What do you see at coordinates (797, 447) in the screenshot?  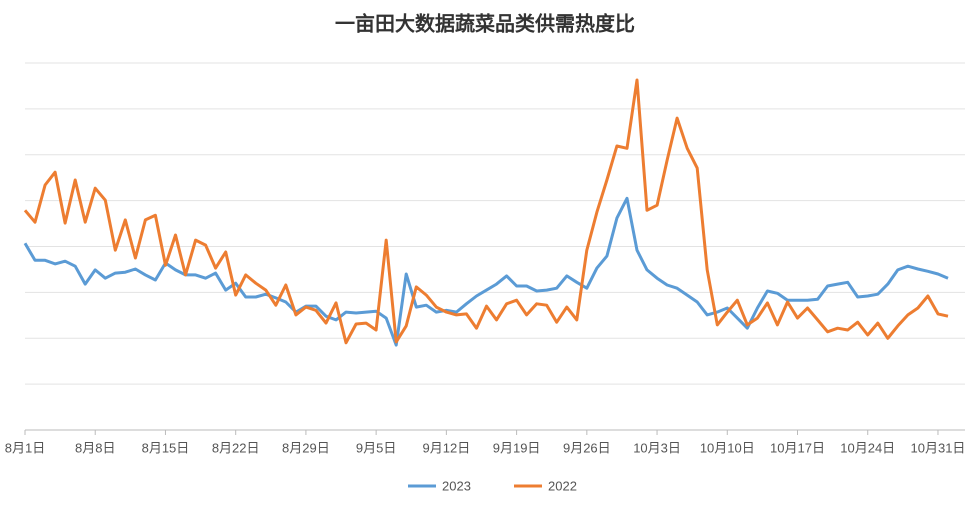 I see `x-tick-label: 10月17日` at bounding box center [797, 447].